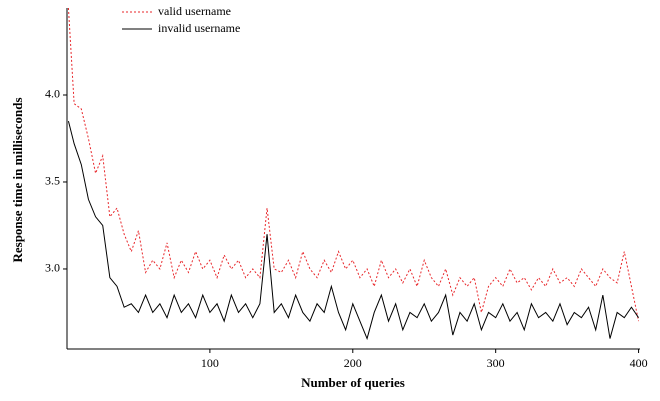 Image resolution: width=660 pixels, height=401 pixels. Describe the element at coordinates (194, 11) in the screenshot. I see `legend-label: valid username` at that location.